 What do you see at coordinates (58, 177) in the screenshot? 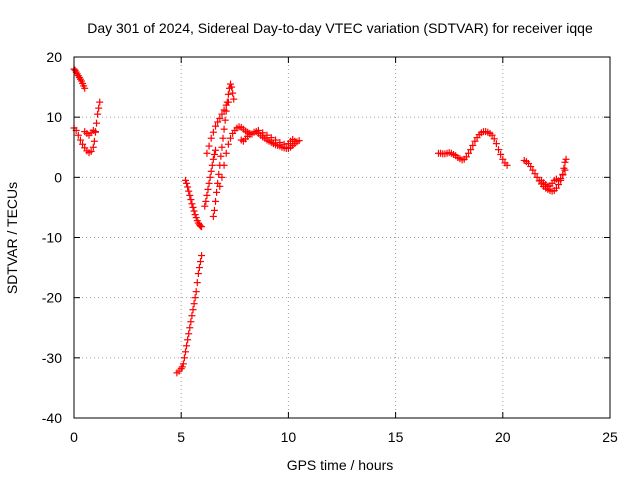
I see `y-tick-label: 0` at bounding box center [58, 177].